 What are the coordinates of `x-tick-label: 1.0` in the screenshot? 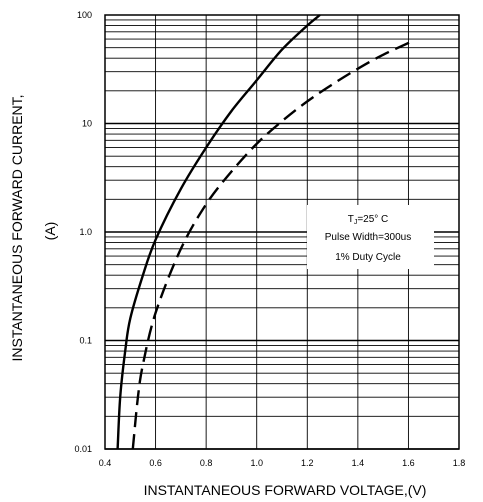 It's located at (256, 463).